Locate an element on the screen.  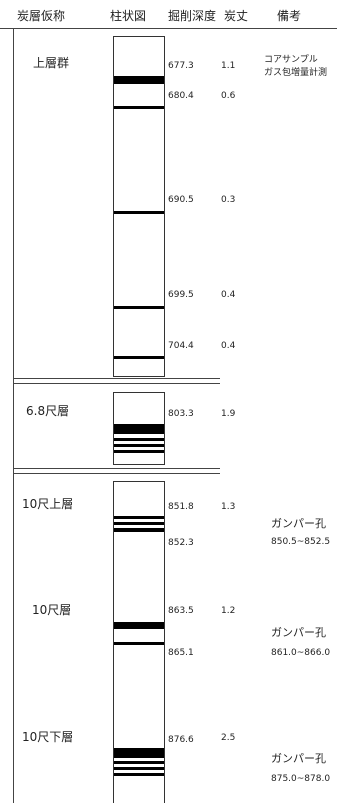
depth-value: 690.5 is located at coordinates (181, 200).